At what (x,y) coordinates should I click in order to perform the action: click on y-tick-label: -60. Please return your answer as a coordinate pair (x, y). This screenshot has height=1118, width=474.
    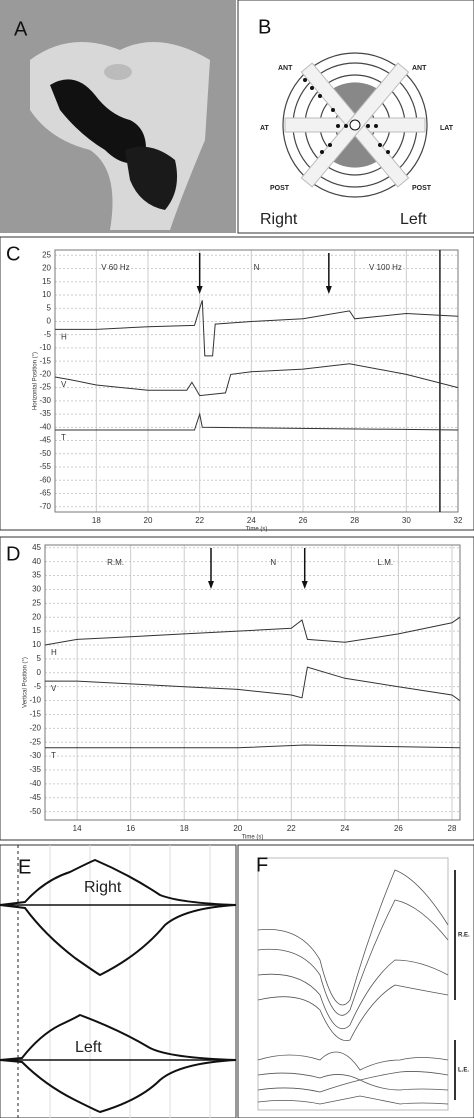
    Looking at the image, I should click on (45, 479).